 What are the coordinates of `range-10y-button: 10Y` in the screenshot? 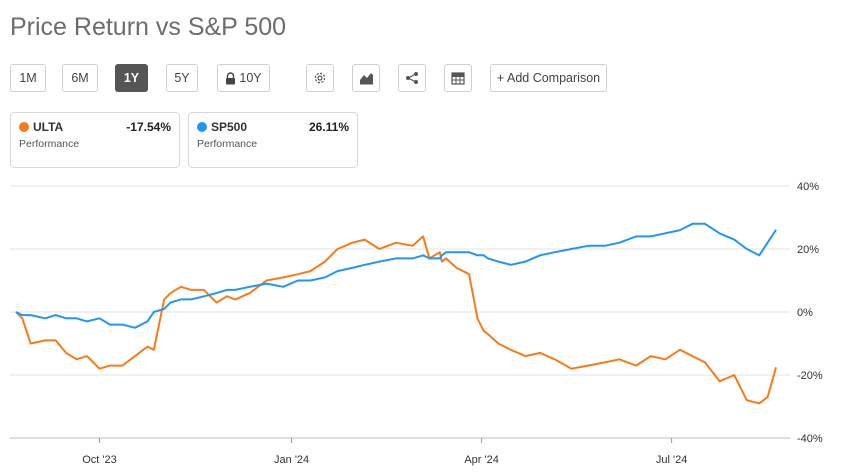 It's located at (243, 78).